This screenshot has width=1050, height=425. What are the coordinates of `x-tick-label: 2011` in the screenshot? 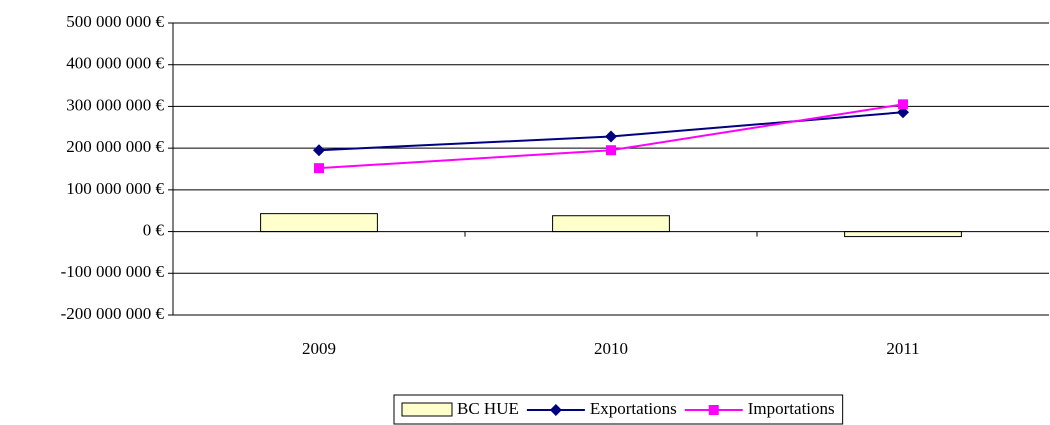 It's located at (902, 348).